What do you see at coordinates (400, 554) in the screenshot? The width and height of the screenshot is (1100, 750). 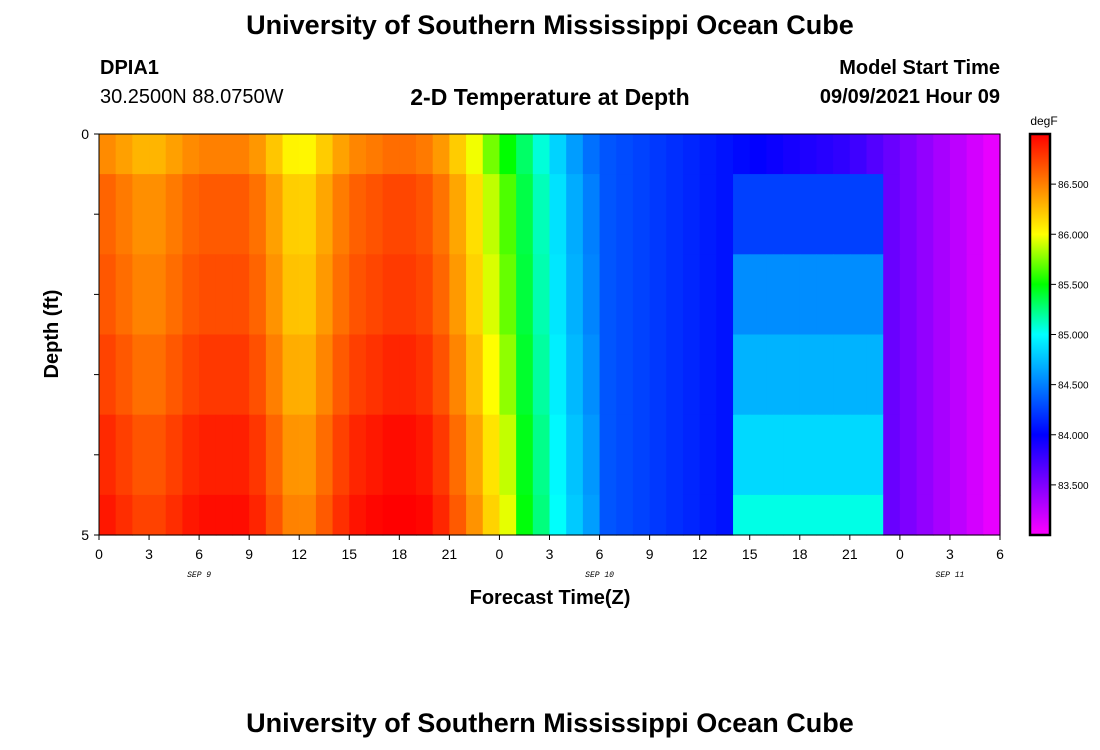 I see `x-tick-label: 18` at bounding box center [400, 554].